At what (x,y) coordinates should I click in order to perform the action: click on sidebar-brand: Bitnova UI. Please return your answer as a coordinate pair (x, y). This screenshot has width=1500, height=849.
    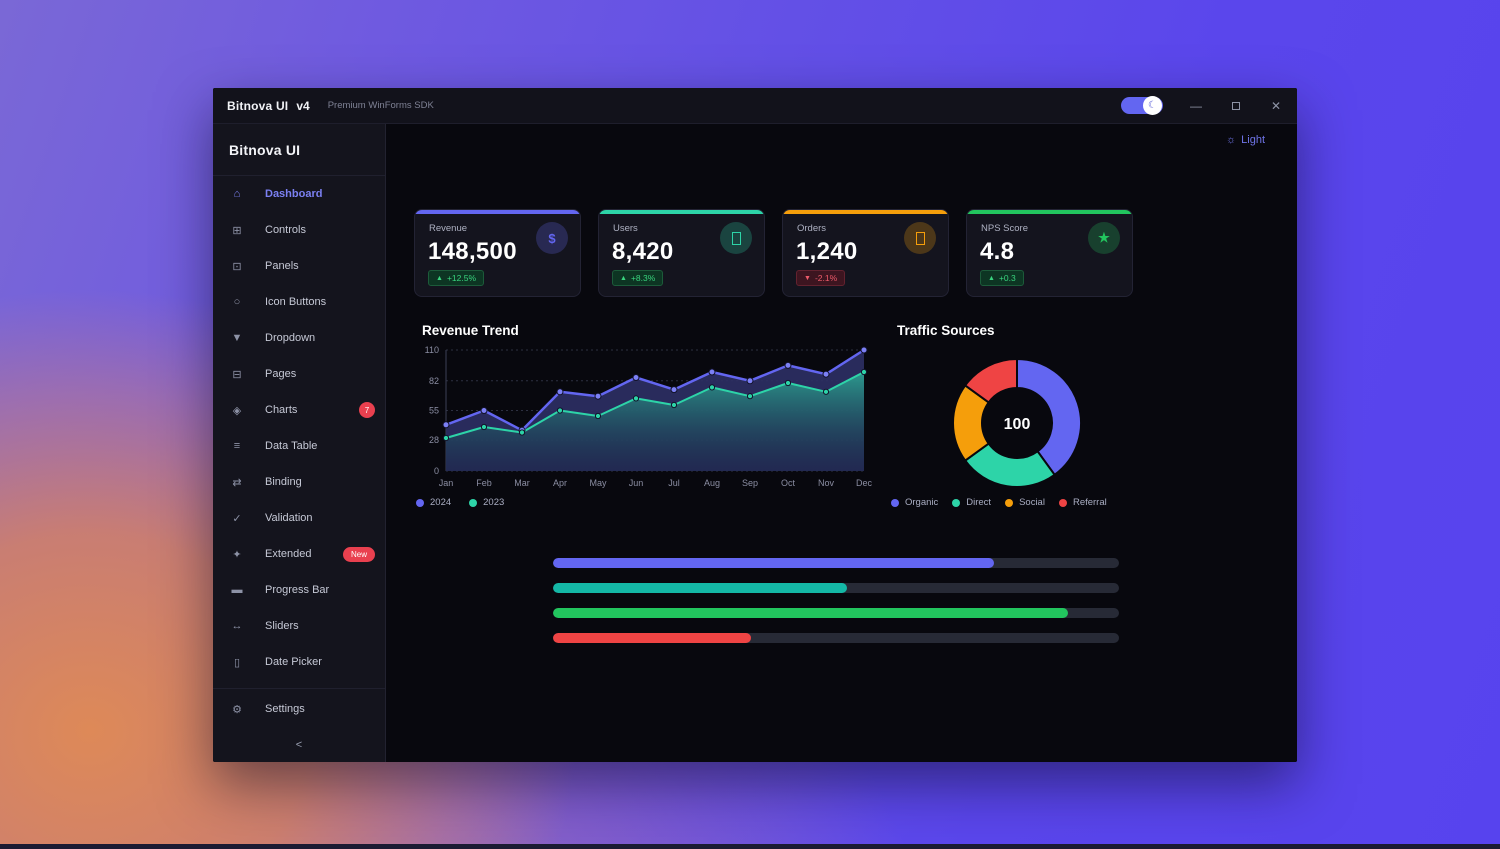
    Looking at the image, I should click on (265, 149).